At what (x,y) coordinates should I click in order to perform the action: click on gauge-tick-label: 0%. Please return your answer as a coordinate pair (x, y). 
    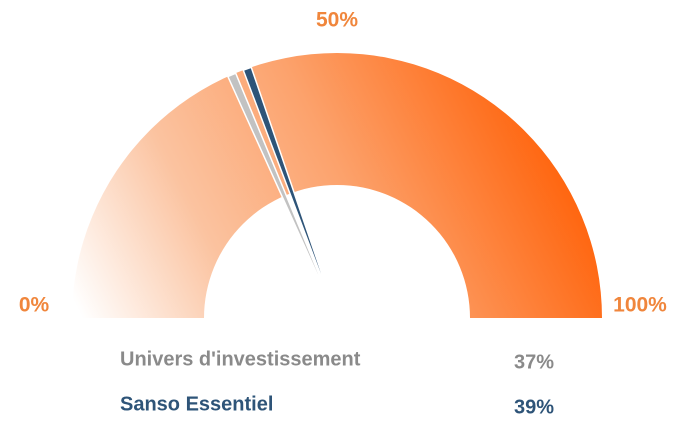
    Looking at the image, I should click on (34, 305).